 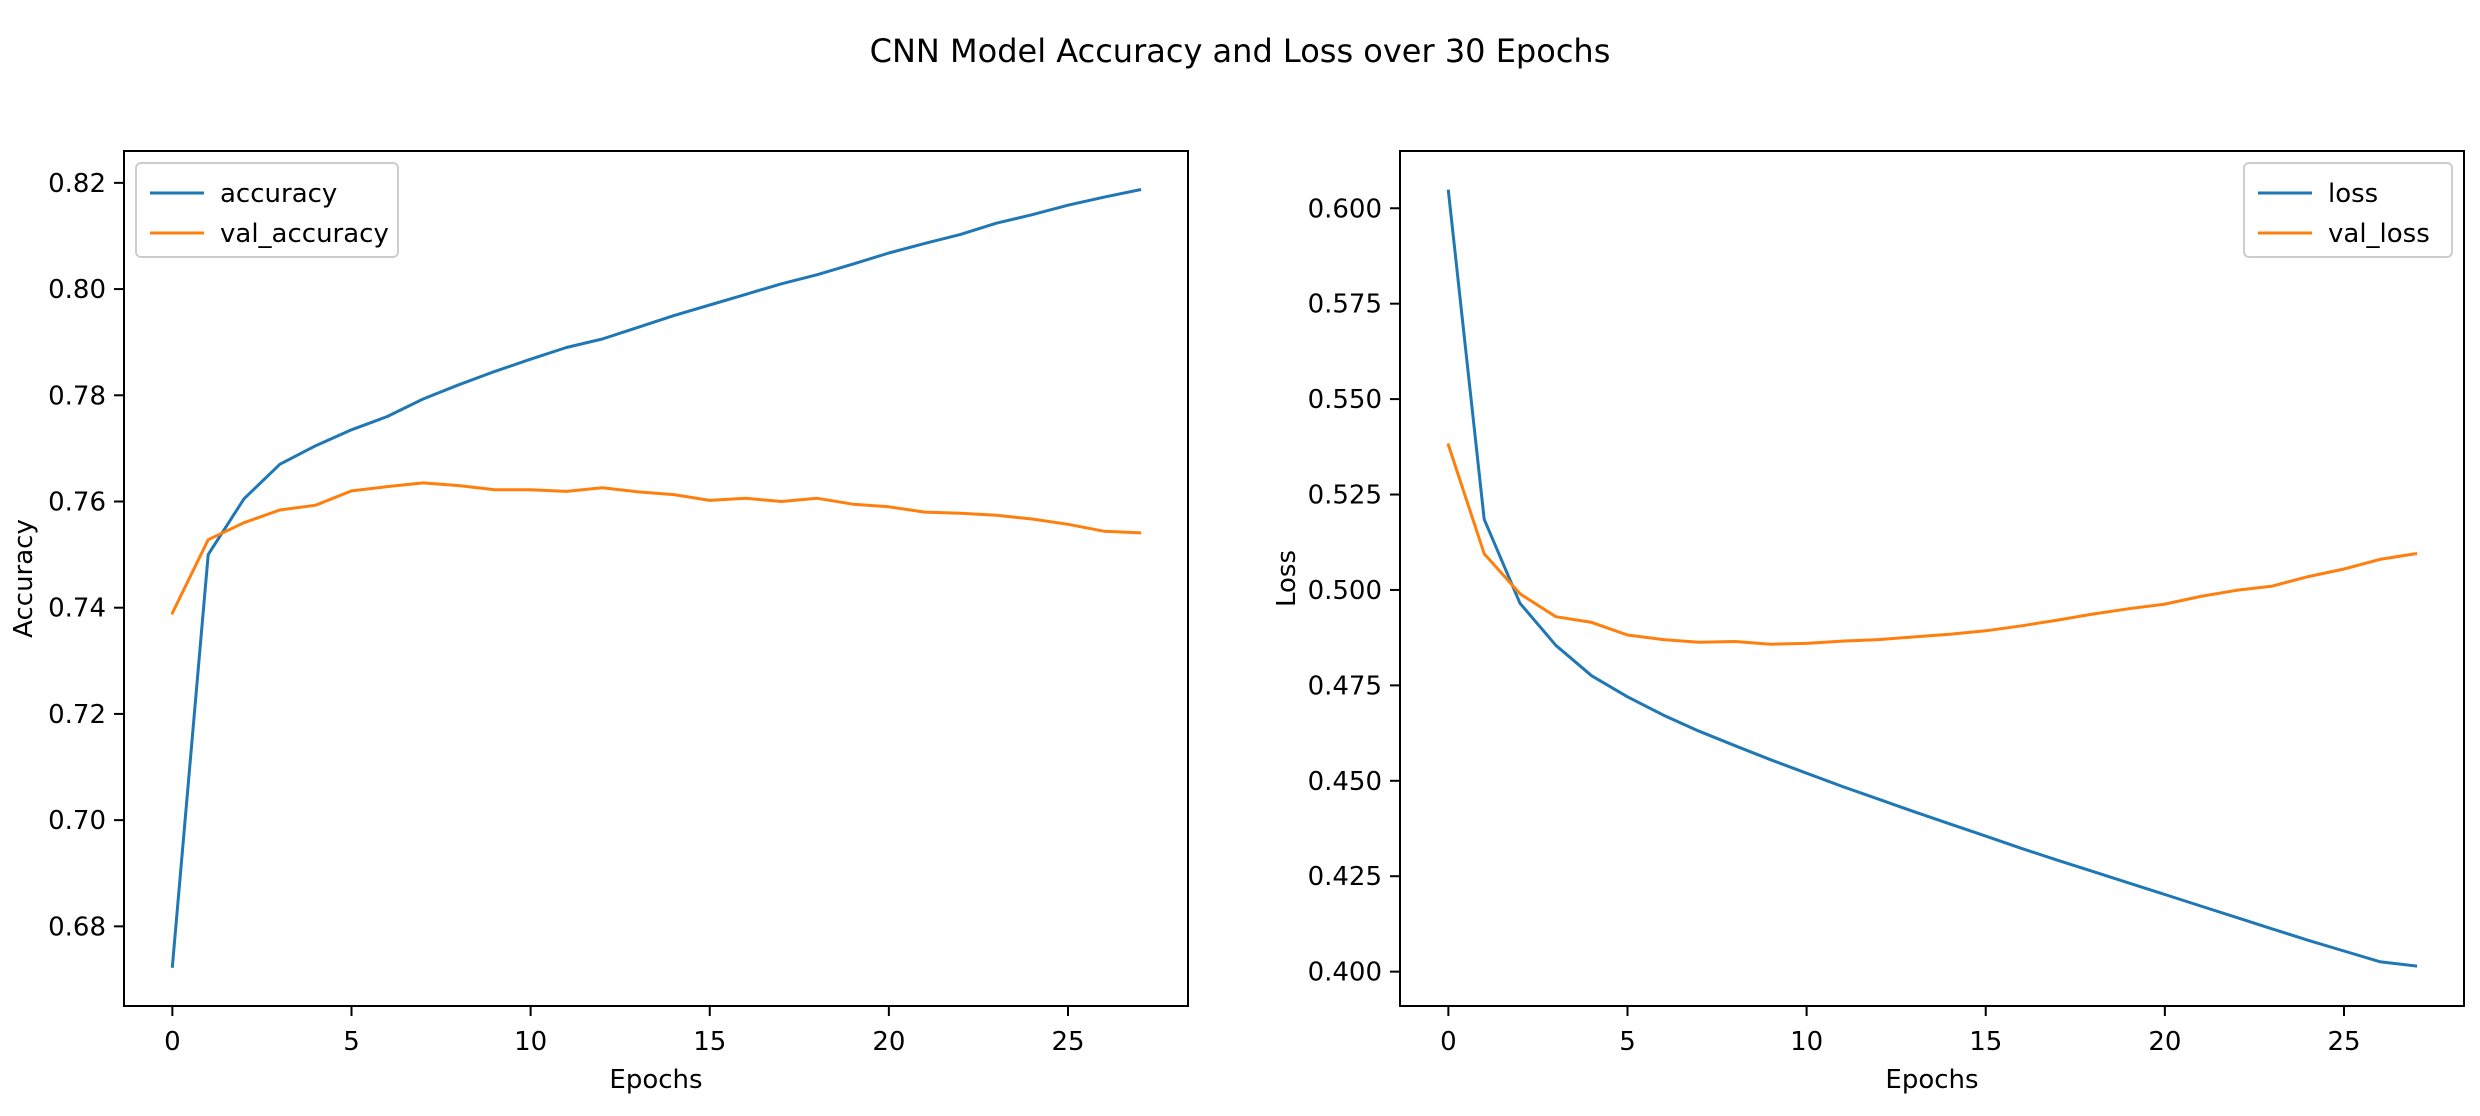 What do you see at coordinates (888, 1042) in the screenshot?
I see `accuracy-x-tick-label: 20` at bounding box center [888, 1042].